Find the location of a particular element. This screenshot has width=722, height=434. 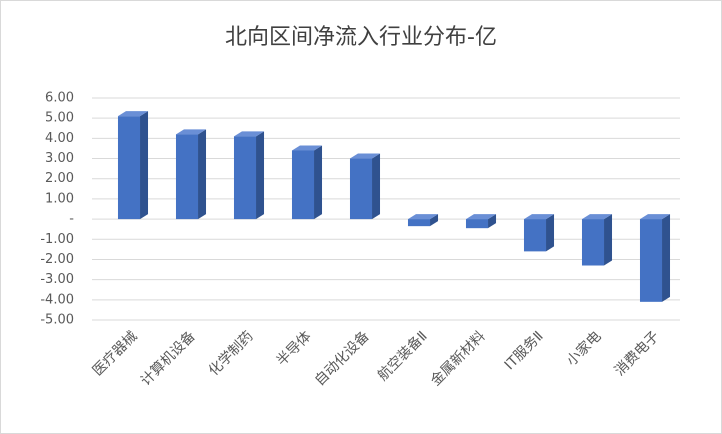

y-tick-label: 2.00 is located at coordinates (59, 178).